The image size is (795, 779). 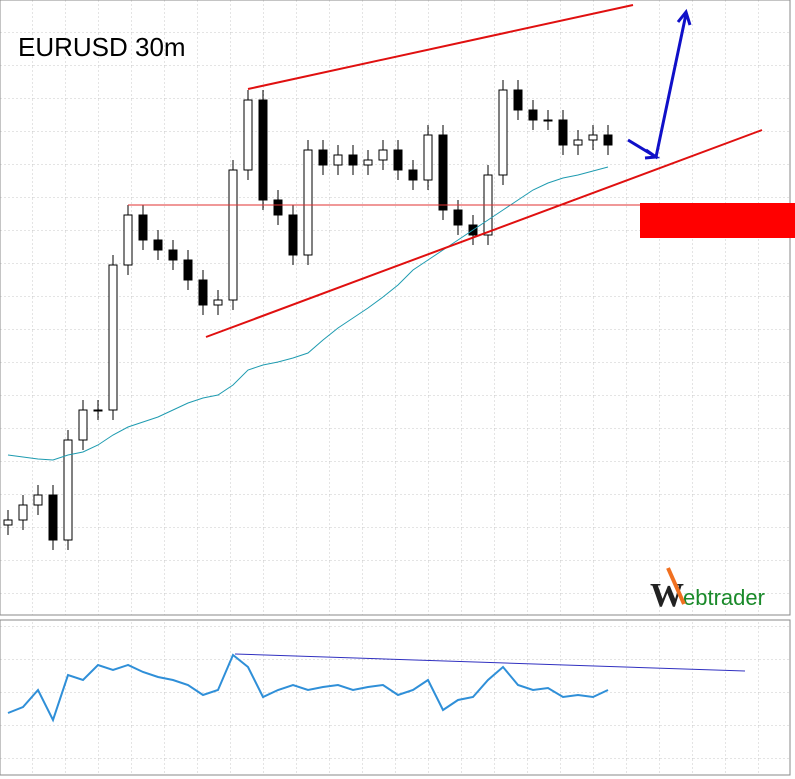 What do you see at coordinates (102, 47) in the screenshot?
I see `chart-title: EURUSD 30m` at bounding box center [102, 47].